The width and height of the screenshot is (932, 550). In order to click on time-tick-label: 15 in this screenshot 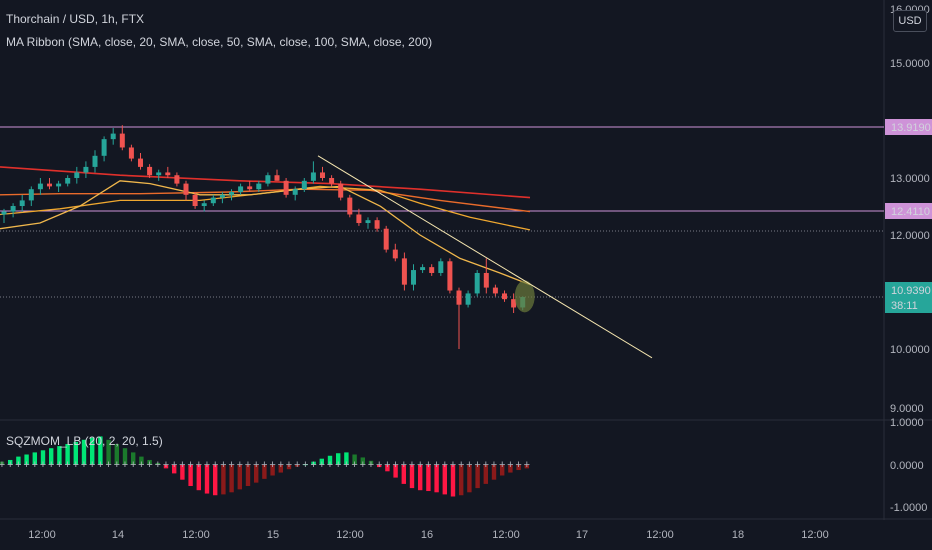, I will do `click(273, 535)`.